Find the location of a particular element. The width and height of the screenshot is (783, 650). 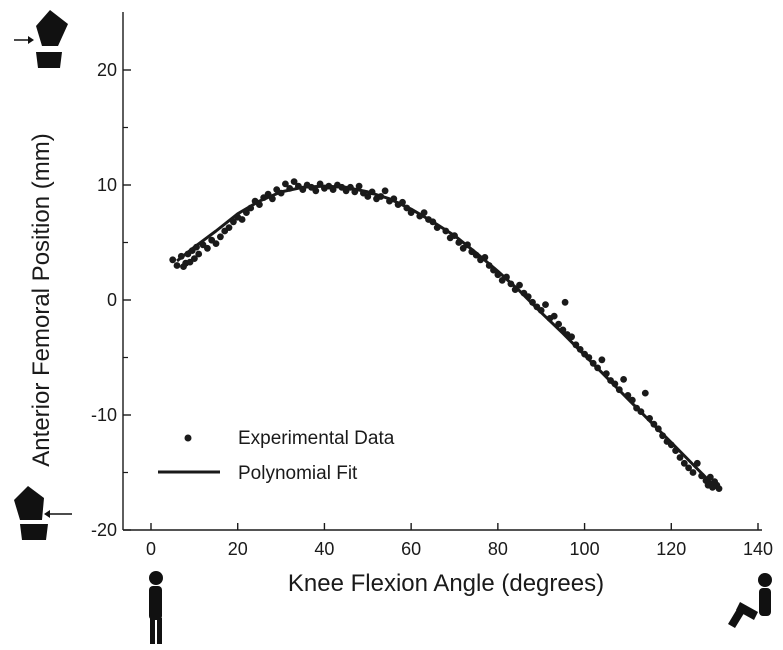

knee-posterior-icon is located at coordinates (43, 513).